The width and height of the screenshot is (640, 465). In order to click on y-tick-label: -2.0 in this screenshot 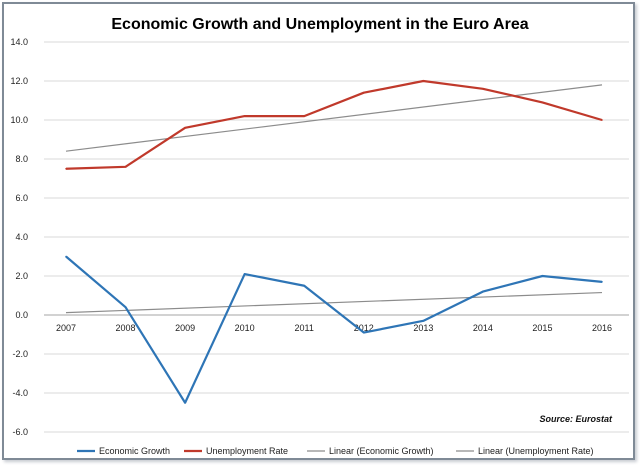, I will do `click(20, 354)`.